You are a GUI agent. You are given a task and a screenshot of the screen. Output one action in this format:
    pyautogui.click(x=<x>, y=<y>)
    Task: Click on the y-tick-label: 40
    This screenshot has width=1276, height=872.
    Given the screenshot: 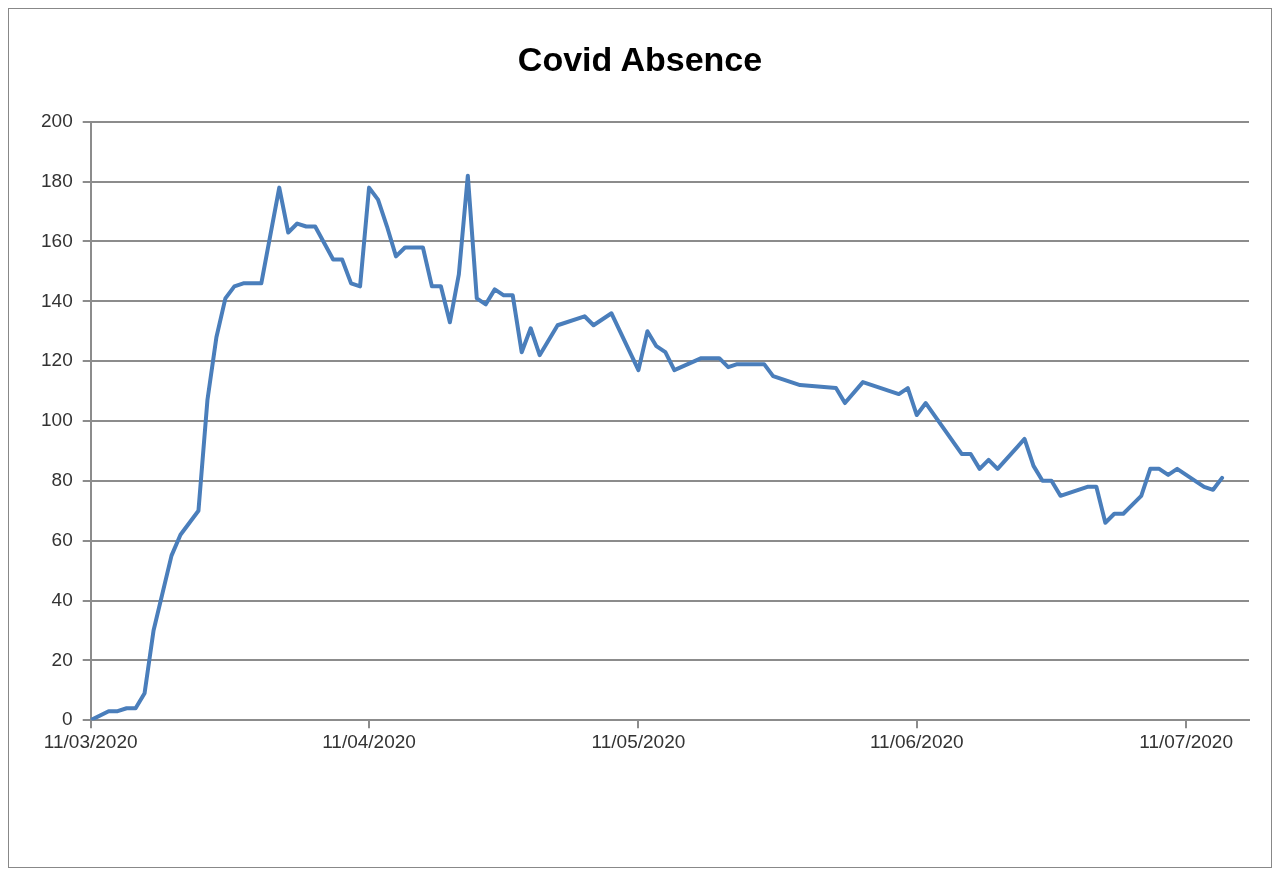 What is the action you would take?
    pyautogui.click(x=62, y=599)
    